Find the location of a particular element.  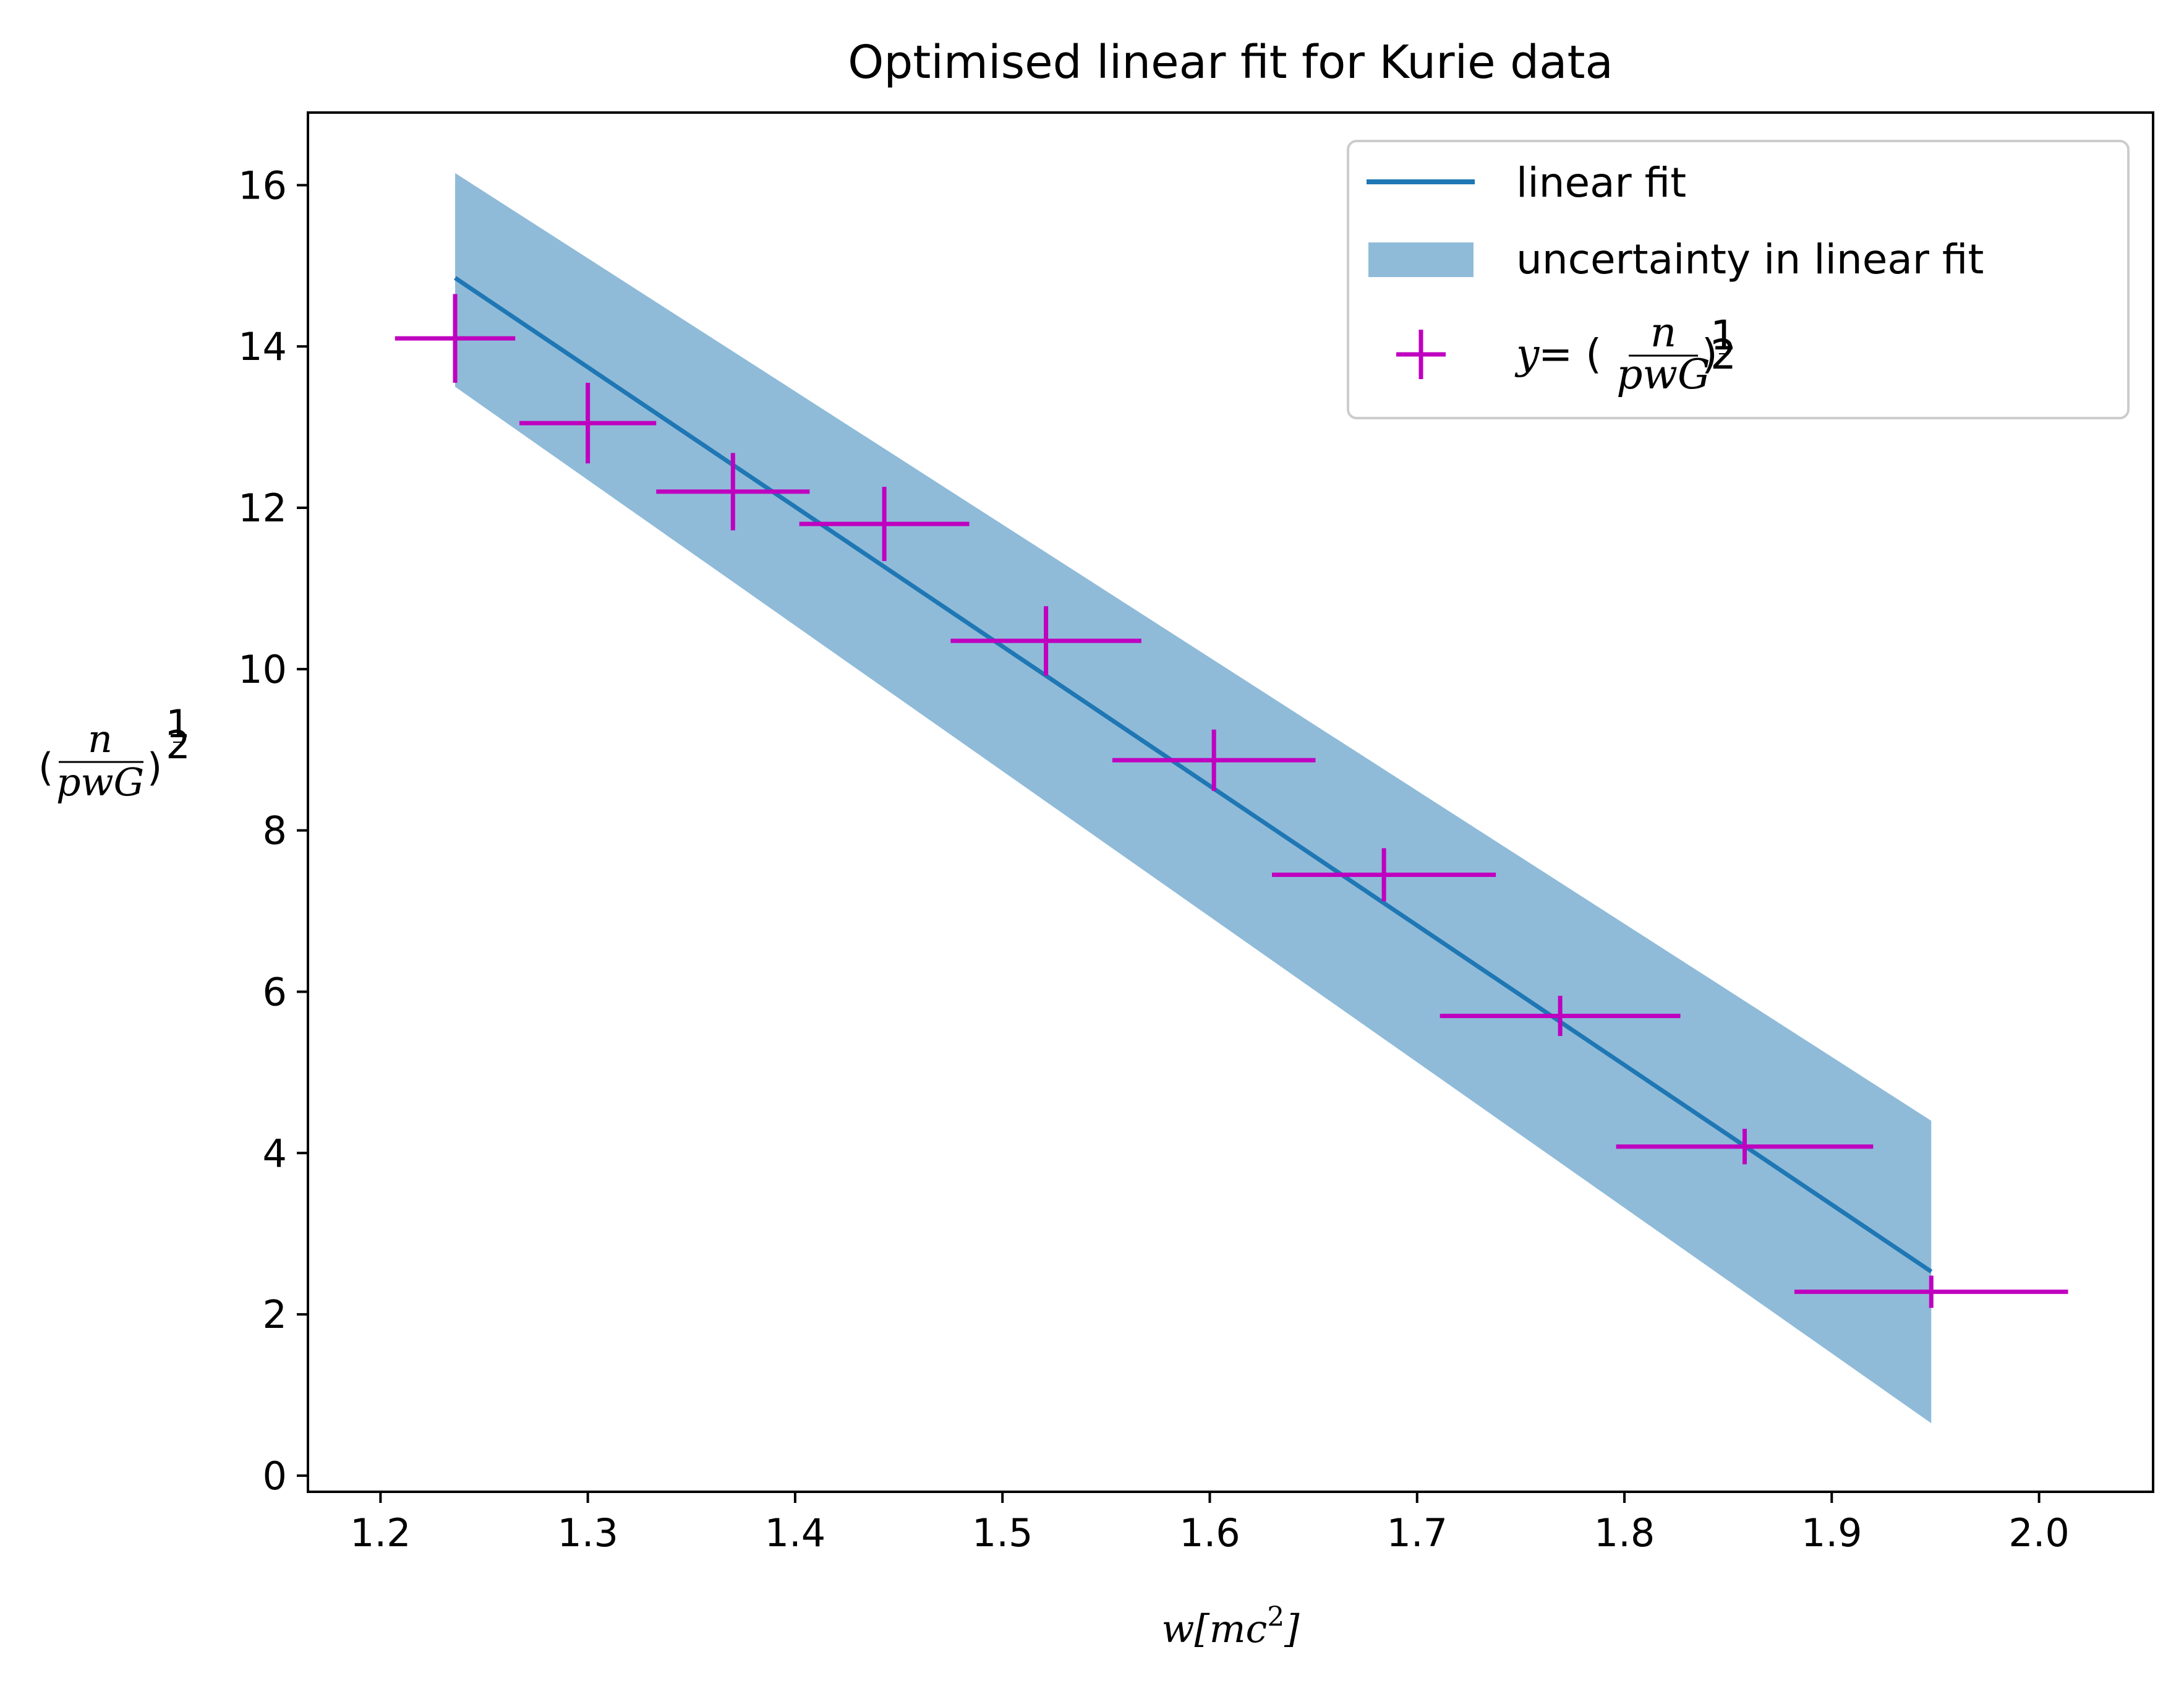

legend-fit-label: linear fit is located at coordinates (1601, 183).